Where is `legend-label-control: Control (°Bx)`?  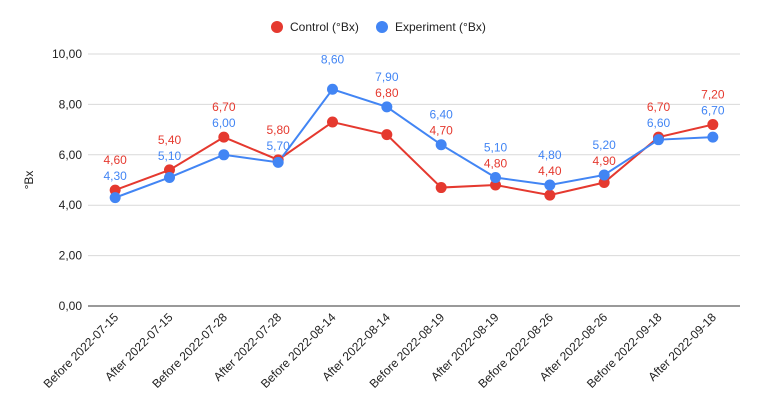
legend-label-control: Control (°Bx) is located at coordinates (324, 27).